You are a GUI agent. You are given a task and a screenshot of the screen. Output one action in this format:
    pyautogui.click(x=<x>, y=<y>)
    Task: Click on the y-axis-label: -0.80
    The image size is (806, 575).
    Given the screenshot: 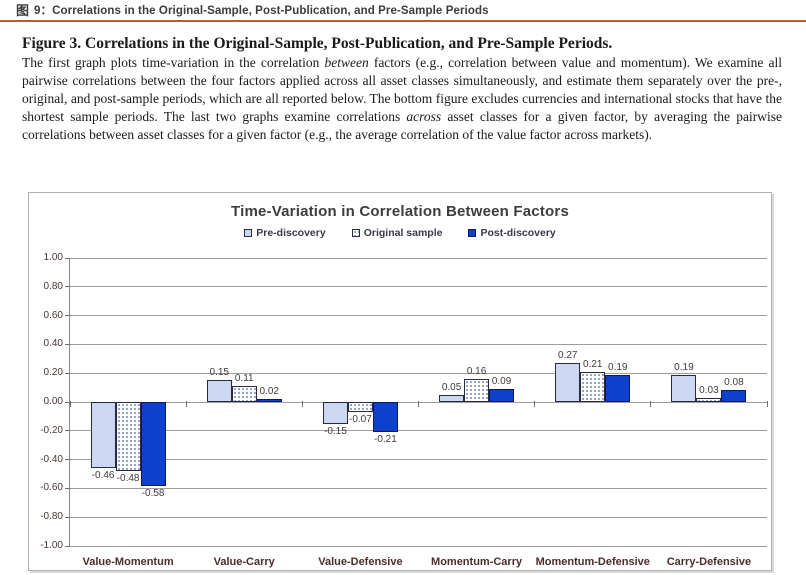 What is the action you would take?
    pyautogui.click(x=51, y=517)
    